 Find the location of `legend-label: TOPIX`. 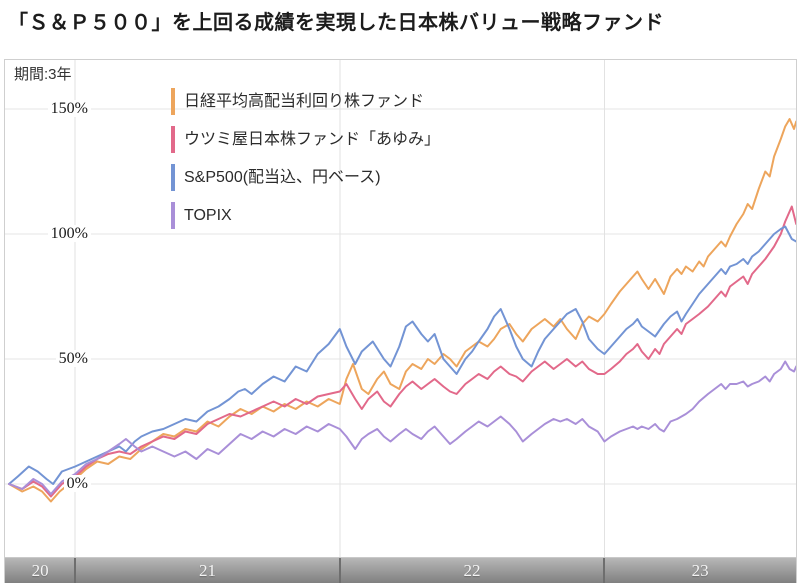

legend-label: TOPIX is located at coordinates (208, 215).